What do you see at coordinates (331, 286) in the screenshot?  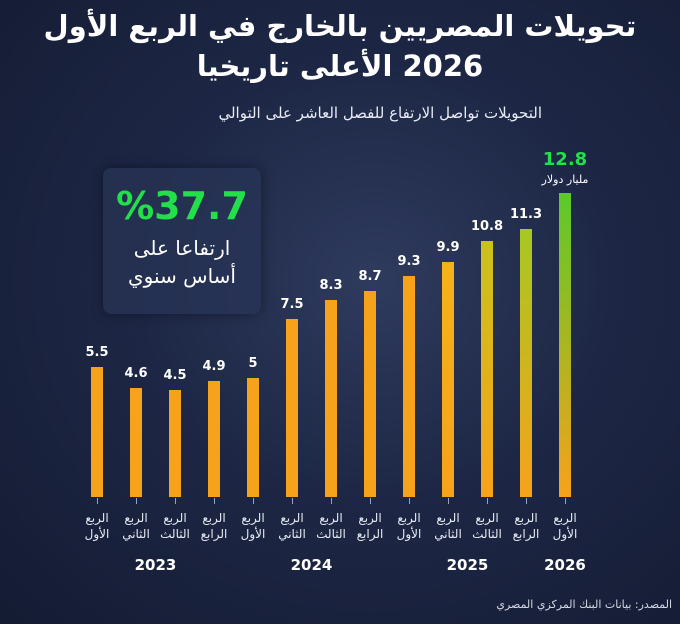 I see `value-label: 8.3` at bounding box center [331, 286].